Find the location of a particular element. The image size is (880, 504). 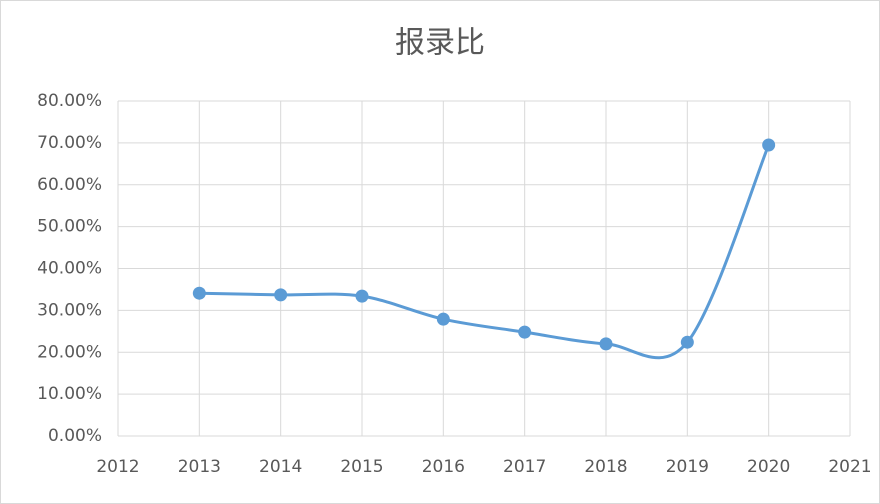

x-tick-label: 2021 is located at coordinates (849, 467).